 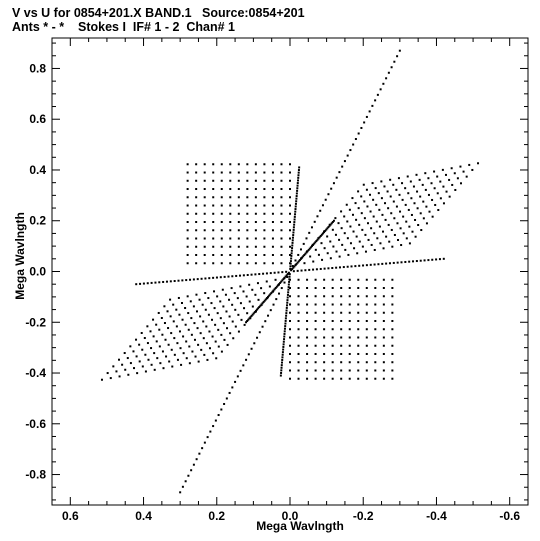 I want to click on x-tick-label: -0.6, so click(x=509, y=516).